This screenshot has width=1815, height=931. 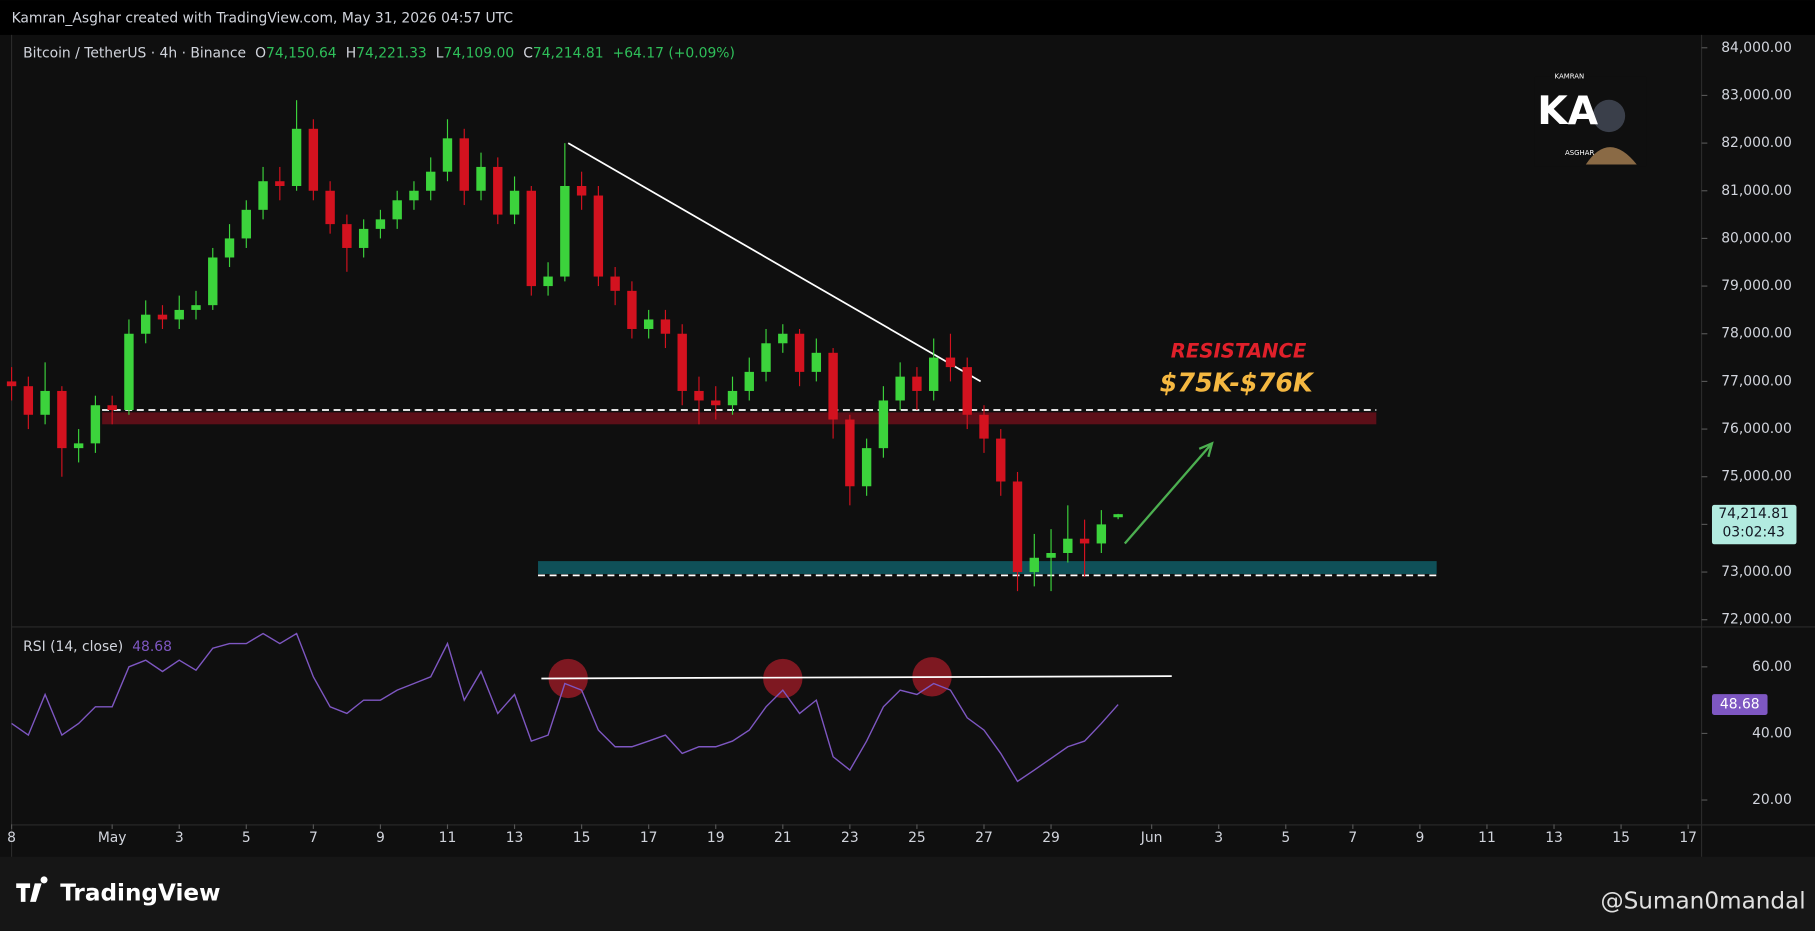 I want to click on ohlc-key: H, so click(x=351, y=53).